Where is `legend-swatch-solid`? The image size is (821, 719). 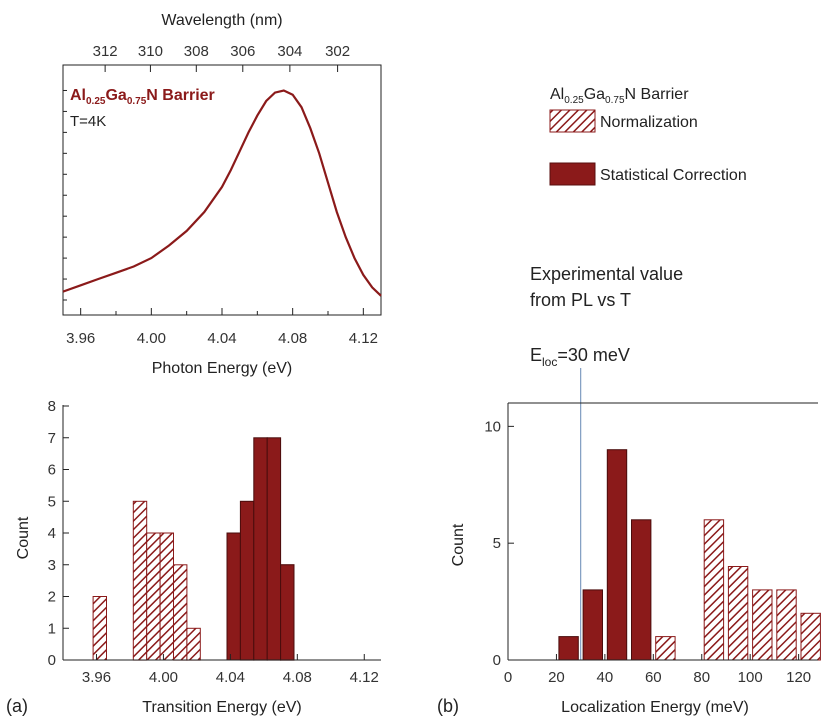 legend-swatch-solid is located at coordinates (572, 174).